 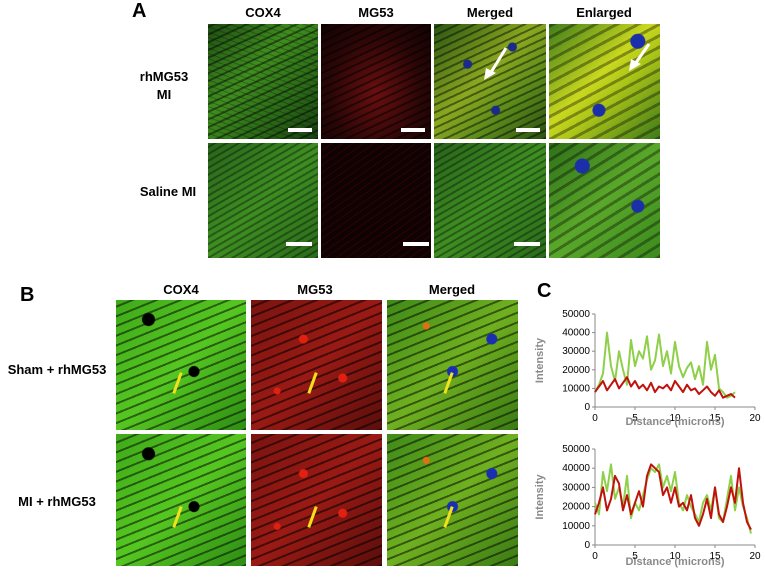 I want to click on panel-b-row-label-mi: MI + rhMG53, so click(x=57, y=501).